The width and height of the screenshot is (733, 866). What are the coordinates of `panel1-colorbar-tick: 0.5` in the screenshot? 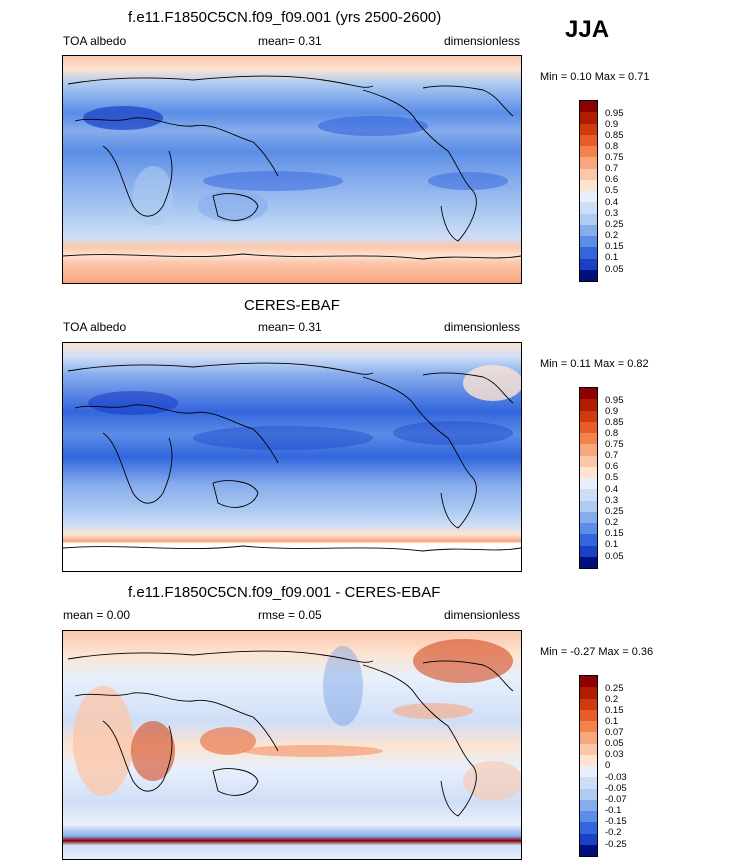 It's located at (612, 190).